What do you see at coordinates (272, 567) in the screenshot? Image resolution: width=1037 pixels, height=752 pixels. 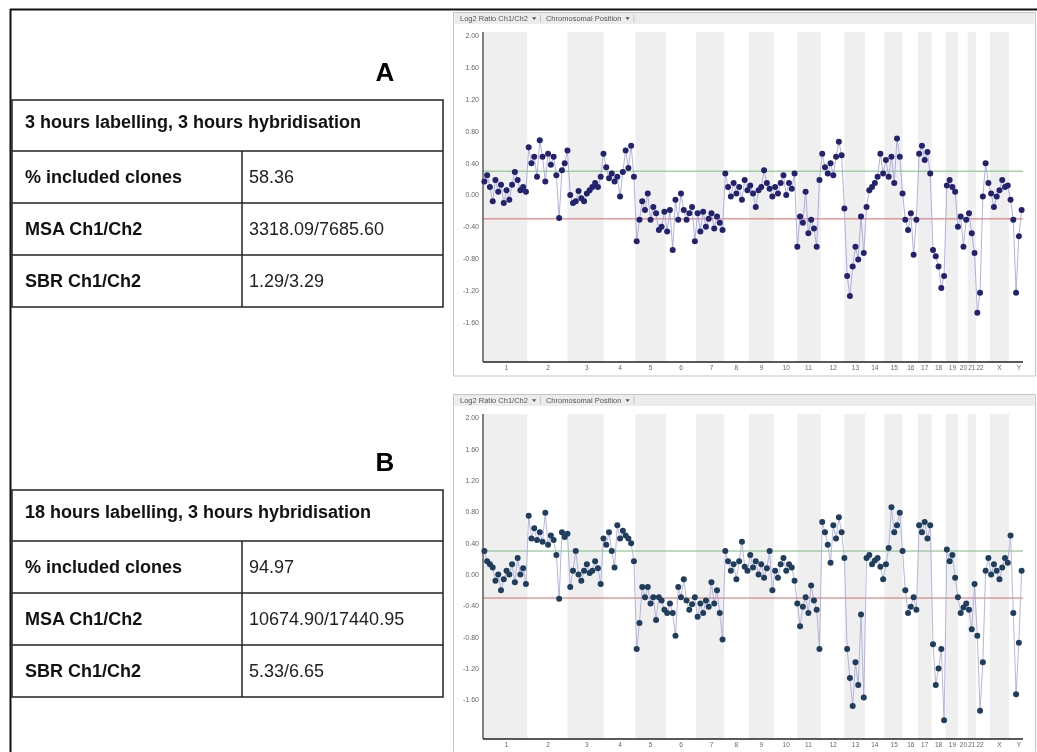 I see `text: 94.97` at bounding box center [272, 567].